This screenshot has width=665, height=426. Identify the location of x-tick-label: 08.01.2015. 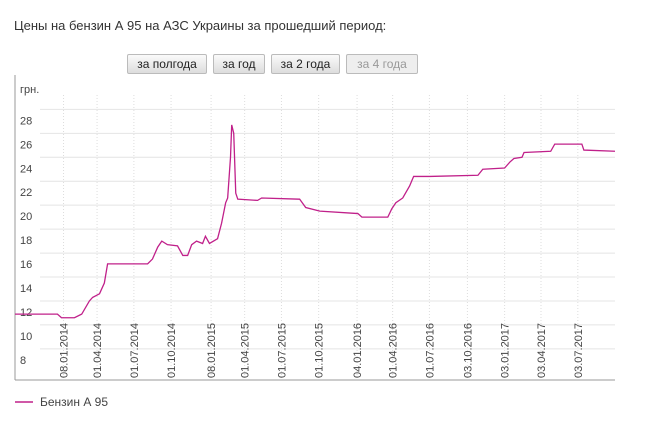
(212, 350).